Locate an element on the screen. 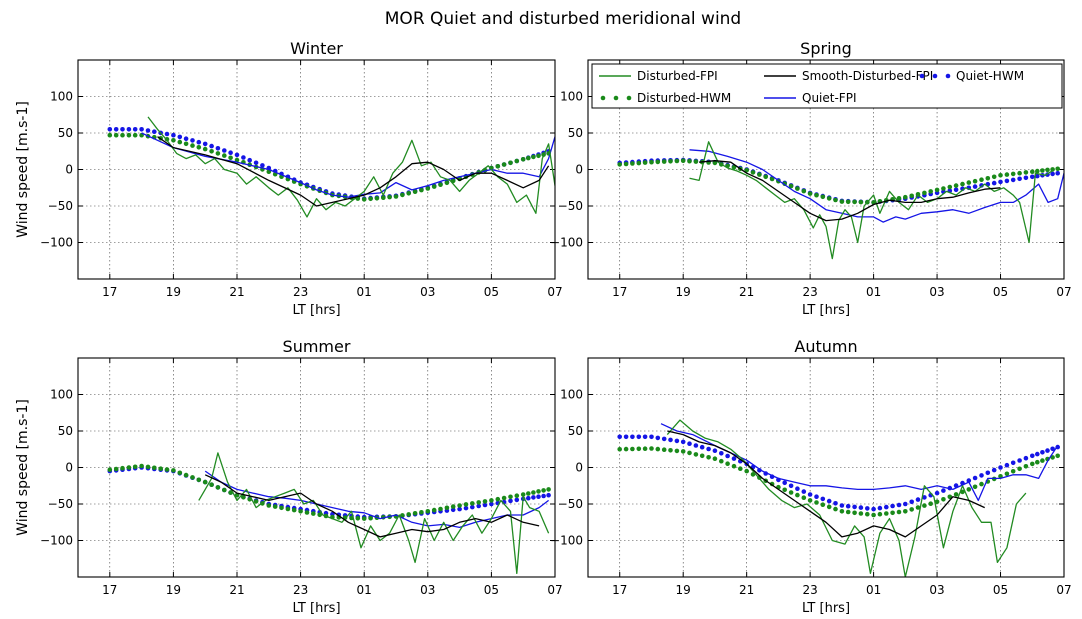 Image resolution: width=1082 pixels, height=619 pixels. x-tick-label: 19 is located at coordinates (683, 292).